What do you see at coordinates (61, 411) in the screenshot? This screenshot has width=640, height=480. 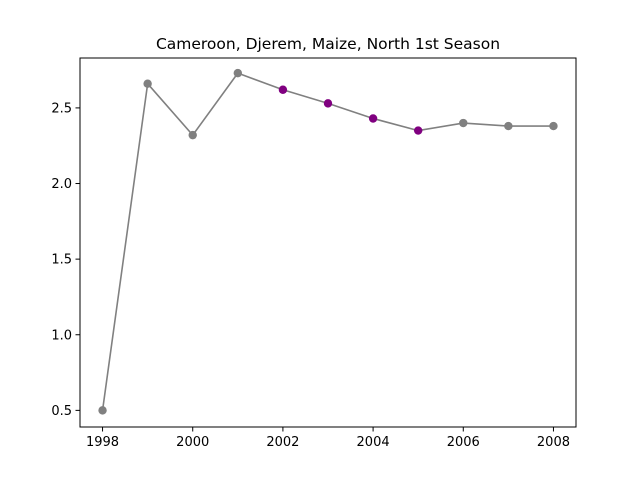 I see `y-tick-label: 0.5` at bounding box center [61, 411].